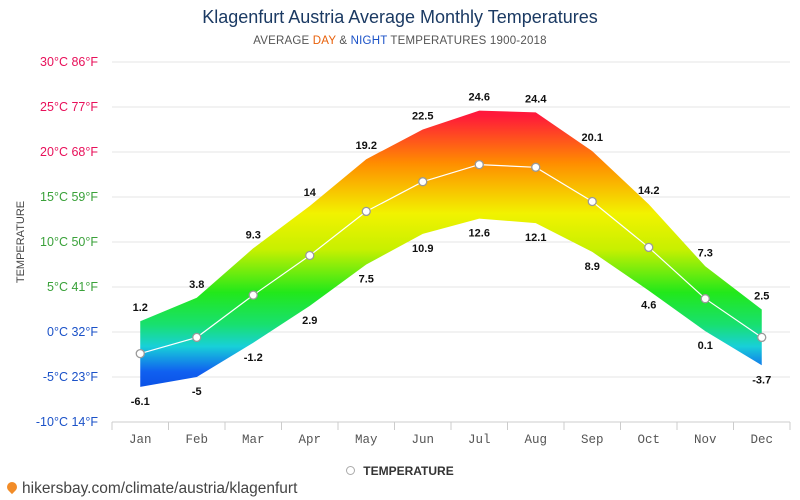 The height and width of the screenshot is (500, 800). What do you see at coordinates (761, 297) in the screenshot?
I see `day-value-label: 2.5` at bounding box center [761, 297].